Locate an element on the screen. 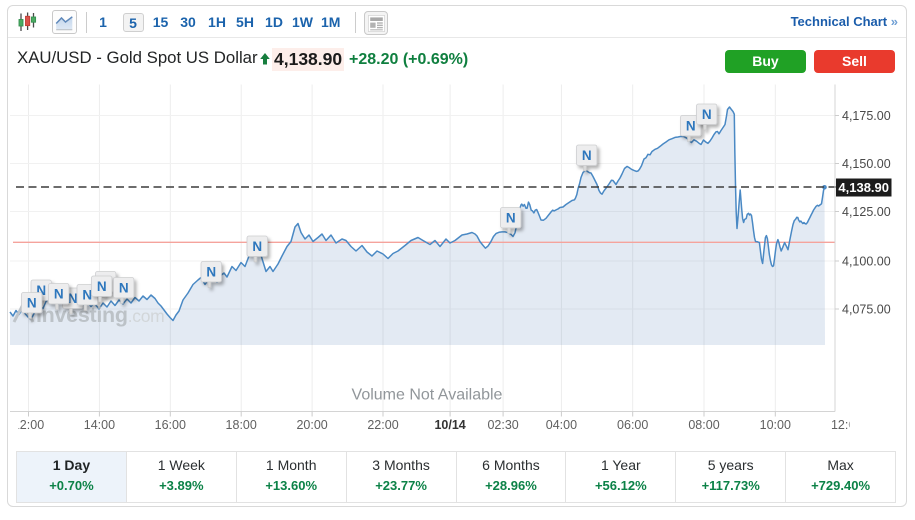 The width and height of the screenshot is (915, 520). svg-text: 4,150.00 is located at coordinates (866, 164).